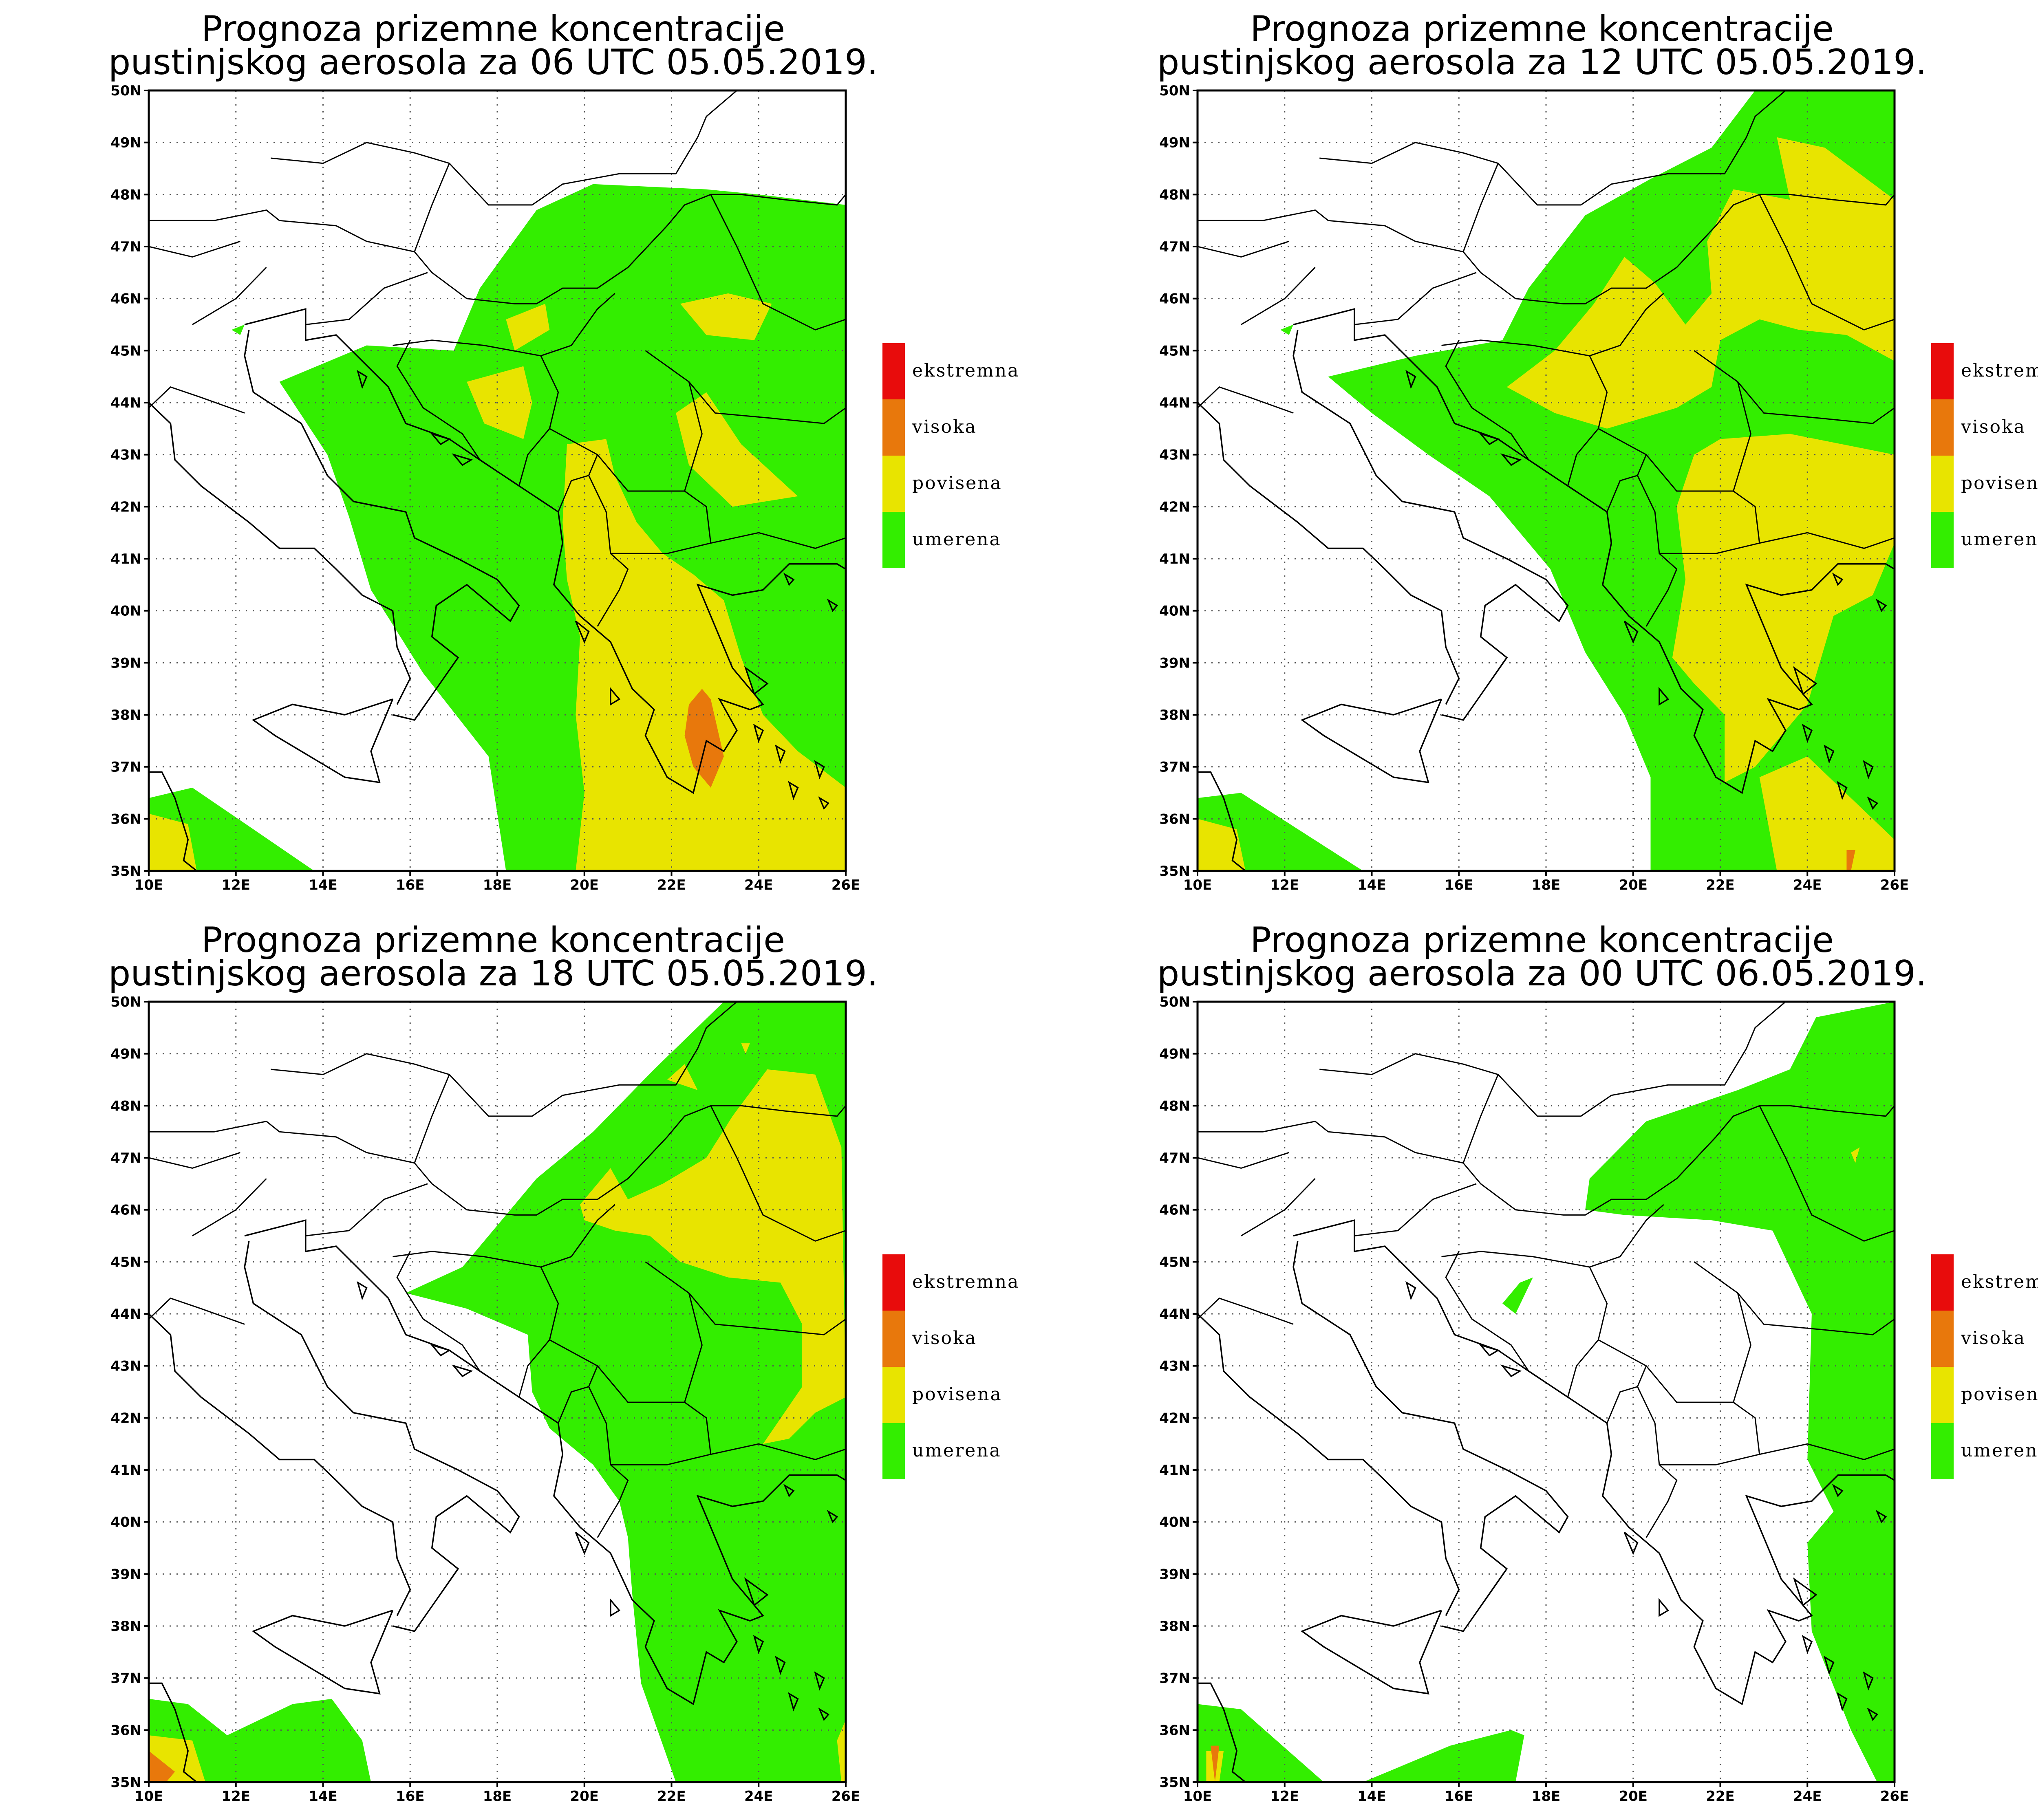 This screenshot has width=2038, height=1820. I want to click on lat-tick-label: 38N, so click(125, 715).